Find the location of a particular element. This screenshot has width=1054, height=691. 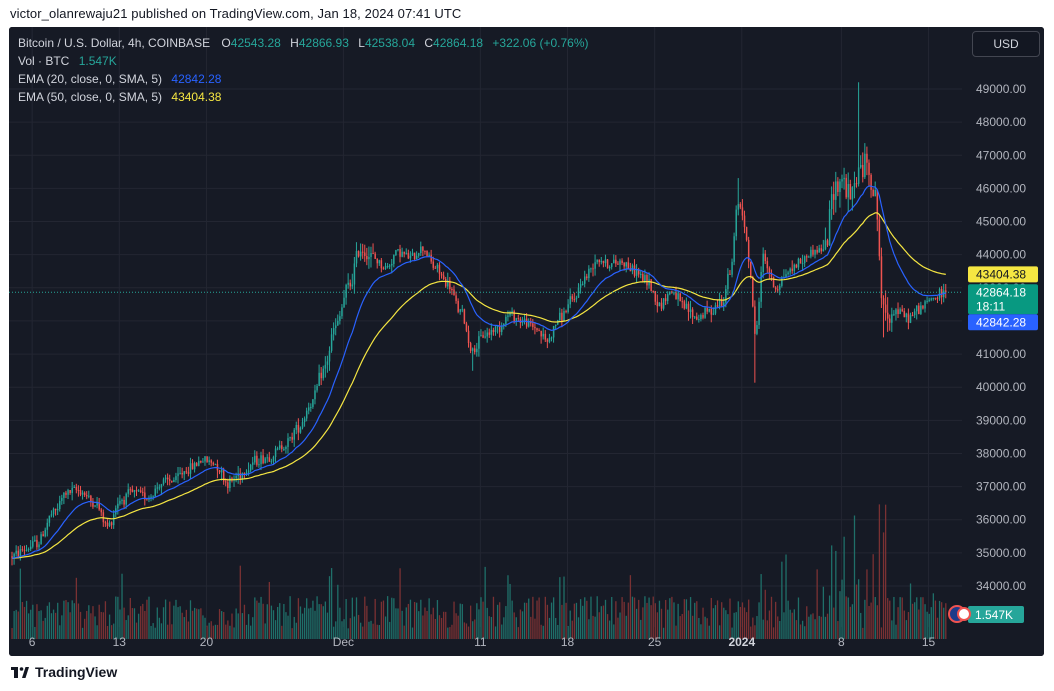

tradingview-brand: TradingView is located at coordinates (64, 672).